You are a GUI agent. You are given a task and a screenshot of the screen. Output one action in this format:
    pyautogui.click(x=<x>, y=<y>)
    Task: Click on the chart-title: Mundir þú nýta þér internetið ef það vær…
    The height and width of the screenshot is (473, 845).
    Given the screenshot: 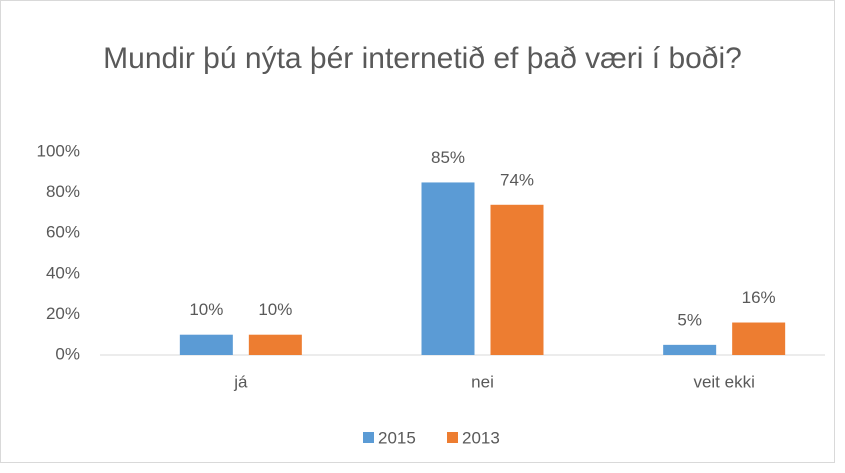 What is the action you would take?
    pyautogui.click(x=422, y=58)
    